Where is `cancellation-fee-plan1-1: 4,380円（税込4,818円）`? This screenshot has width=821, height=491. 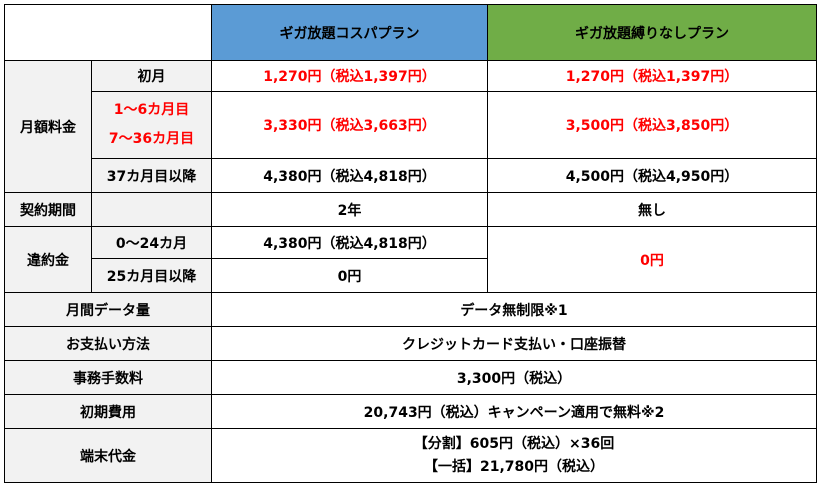
cancellation-fee-plan1-1: 4,380円（税込4,818円） is located at coordinates (349, 242).